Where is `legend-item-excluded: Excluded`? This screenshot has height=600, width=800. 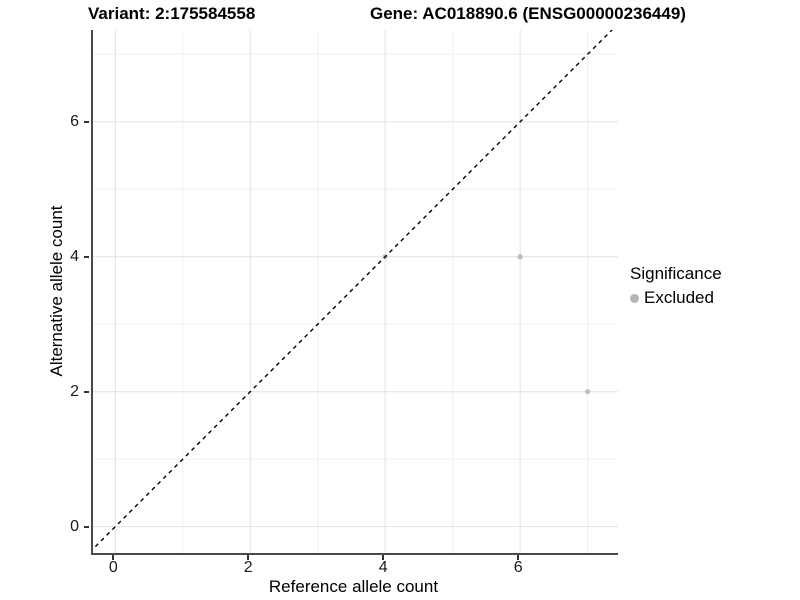 legend-item-excluded: Excluded is located at coordinates (676, 298).